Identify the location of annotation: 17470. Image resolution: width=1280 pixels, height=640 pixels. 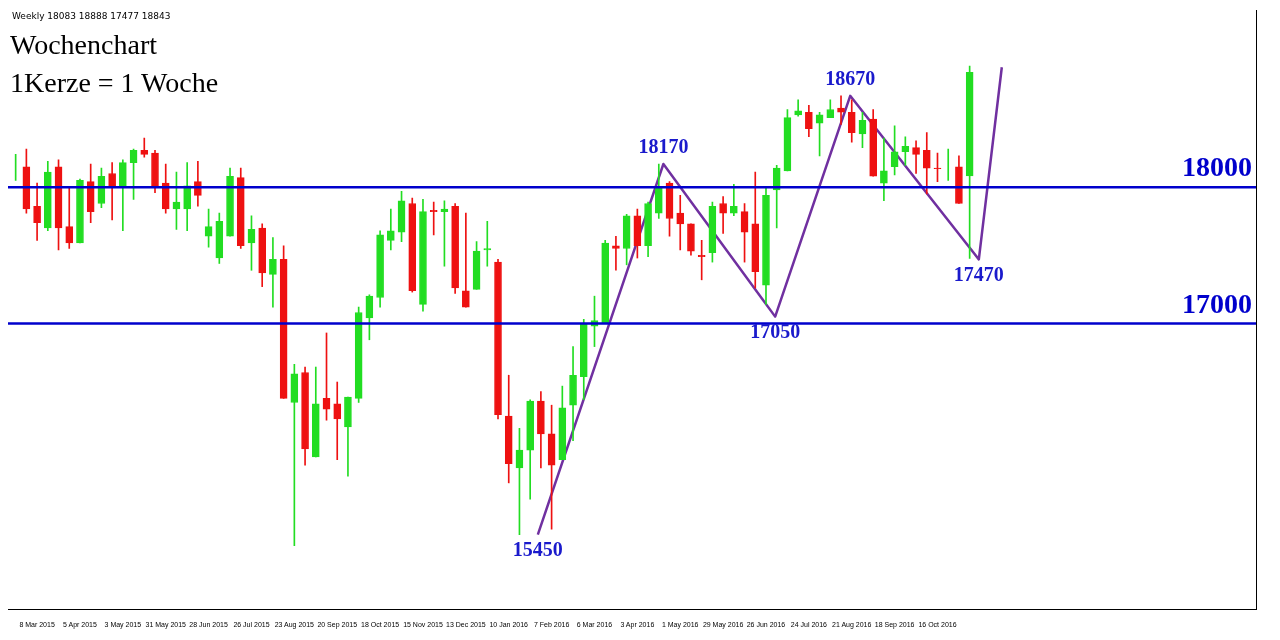
(978, 273).